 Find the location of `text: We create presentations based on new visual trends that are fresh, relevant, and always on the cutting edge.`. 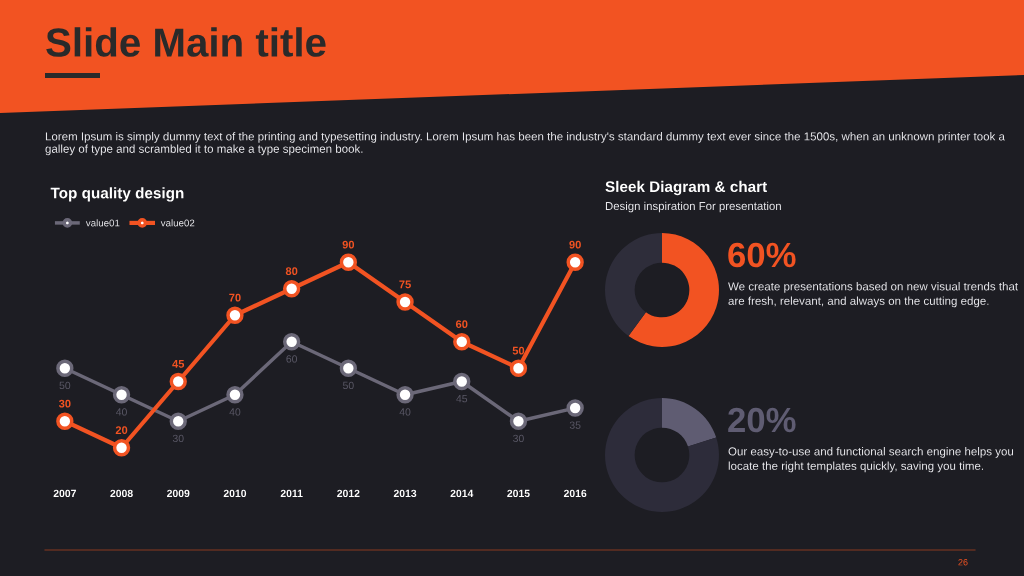

text: We create presentations based on new visual trends that are fresh, relevant, and always on the cutting edge. is located at coordinates (873, 295).